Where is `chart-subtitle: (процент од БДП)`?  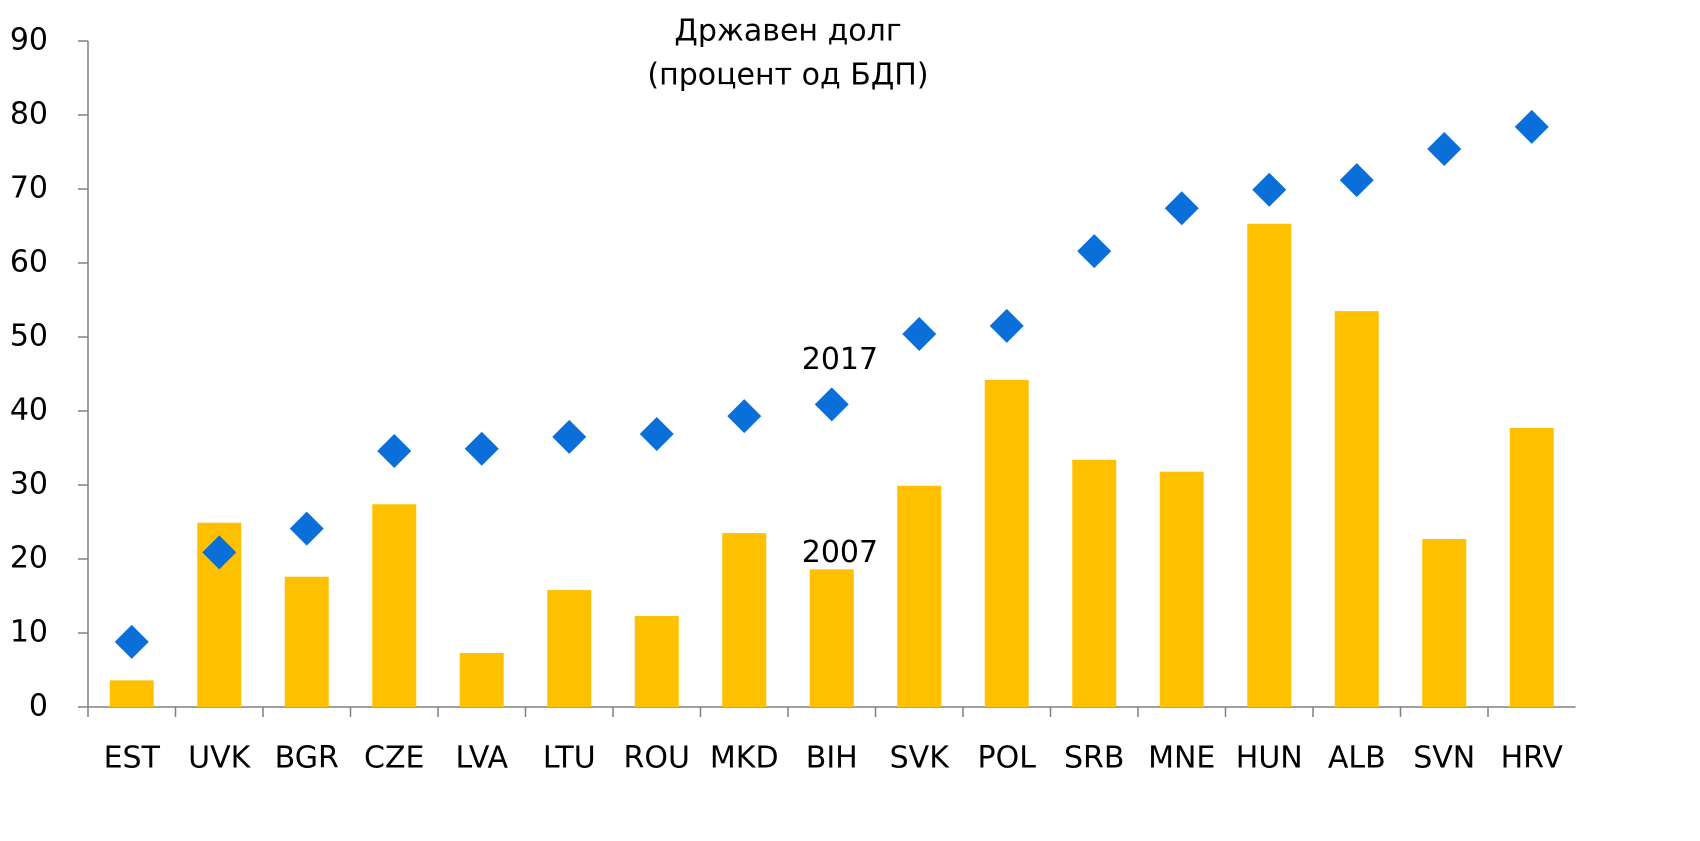
chart-subtitle: (процент од БДП) is located at coordinates (787, 75).